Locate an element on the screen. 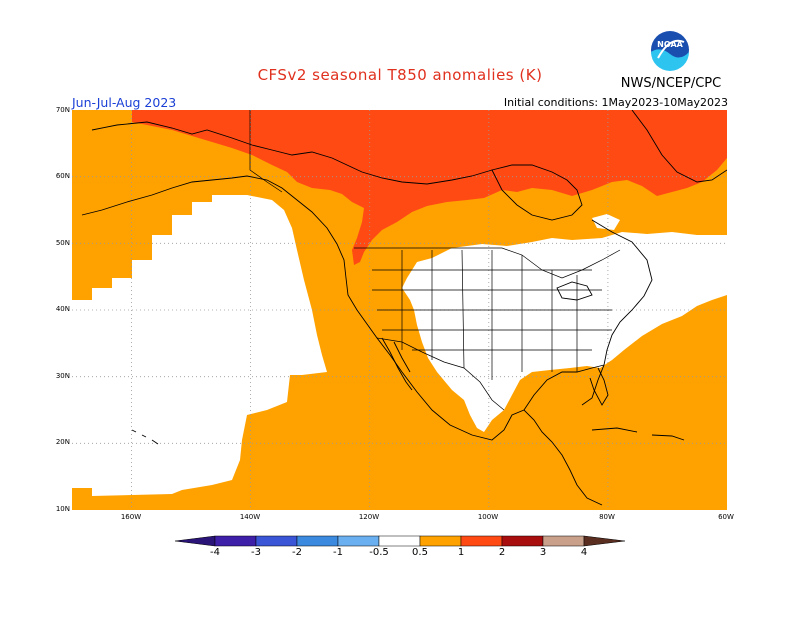 Image resolution: width=800 pixels, height=618 pixels. legend-label-neg2: -2 is located at coordinates (297, 552).